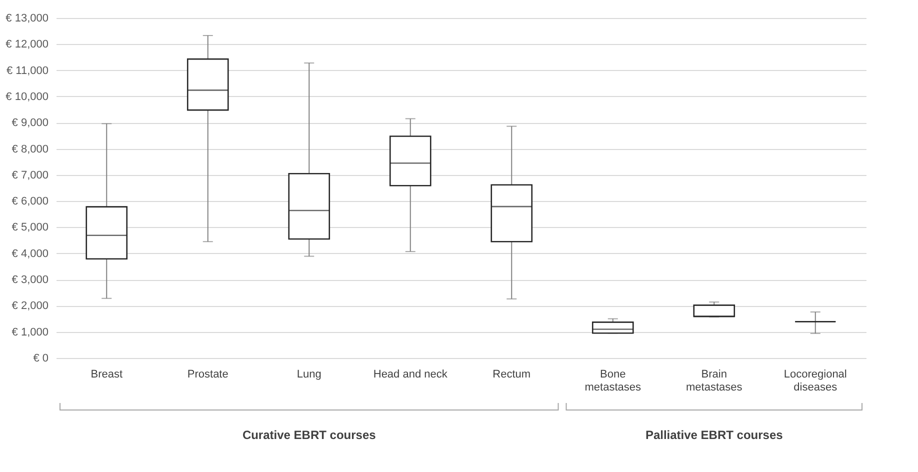 The height and width of the screenshot is (472, 918). Describe the element at coordinates (511, 374) in the screenshot. I see `x-tick-label: Rectum` at that location.